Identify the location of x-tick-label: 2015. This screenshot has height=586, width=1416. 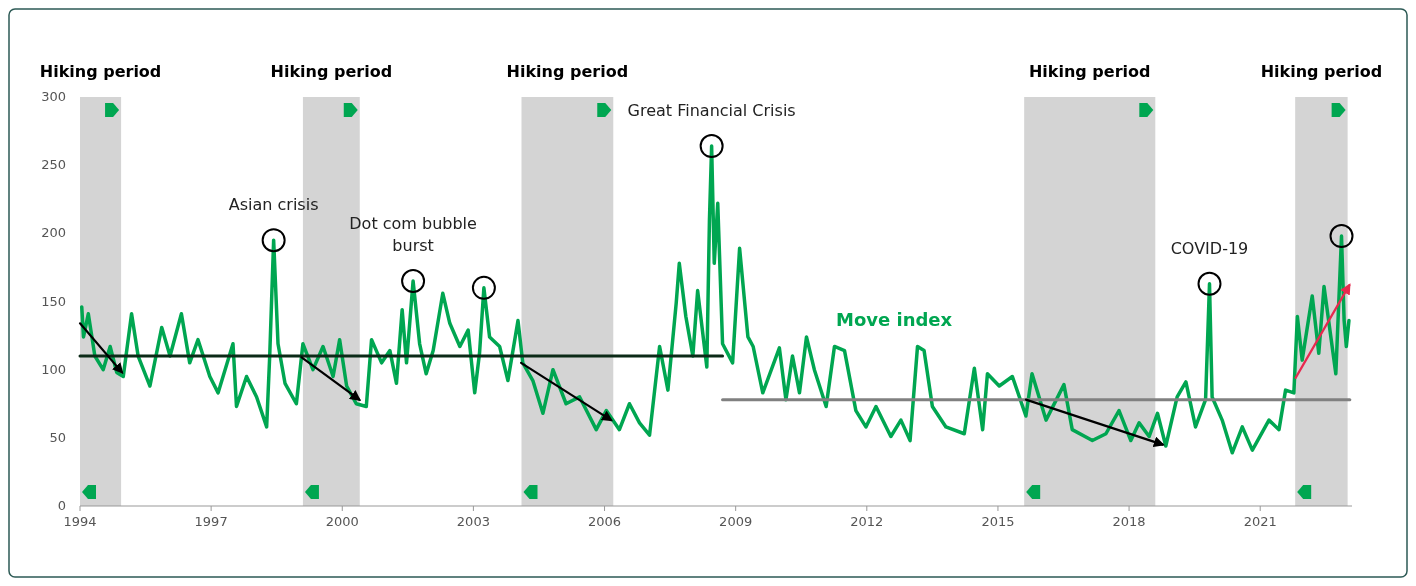
(998, 521).